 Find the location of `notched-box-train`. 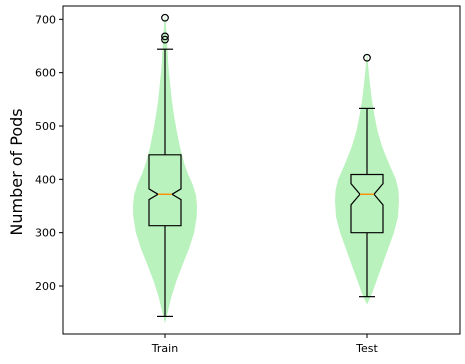

notched-box-train is located at coordinates (165, 190).